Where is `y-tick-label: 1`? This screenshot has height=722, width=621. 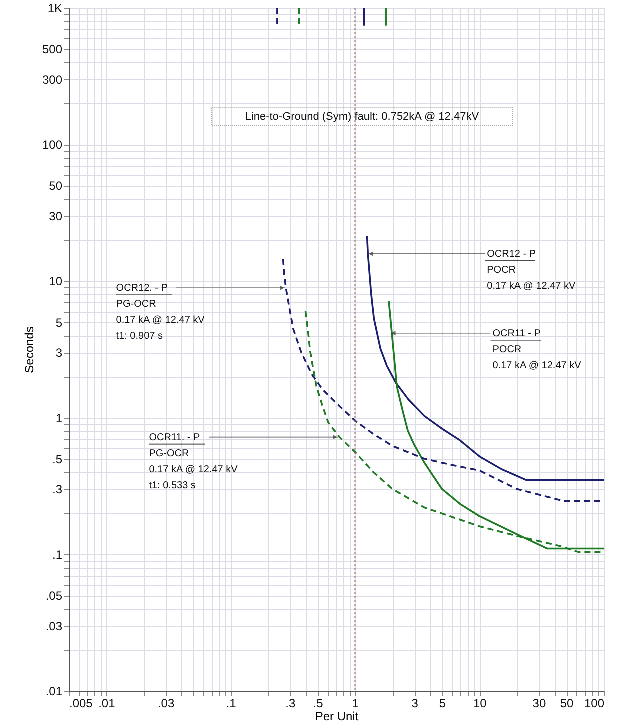 y-tick-label: 1 is located at coordinates (59, 418).